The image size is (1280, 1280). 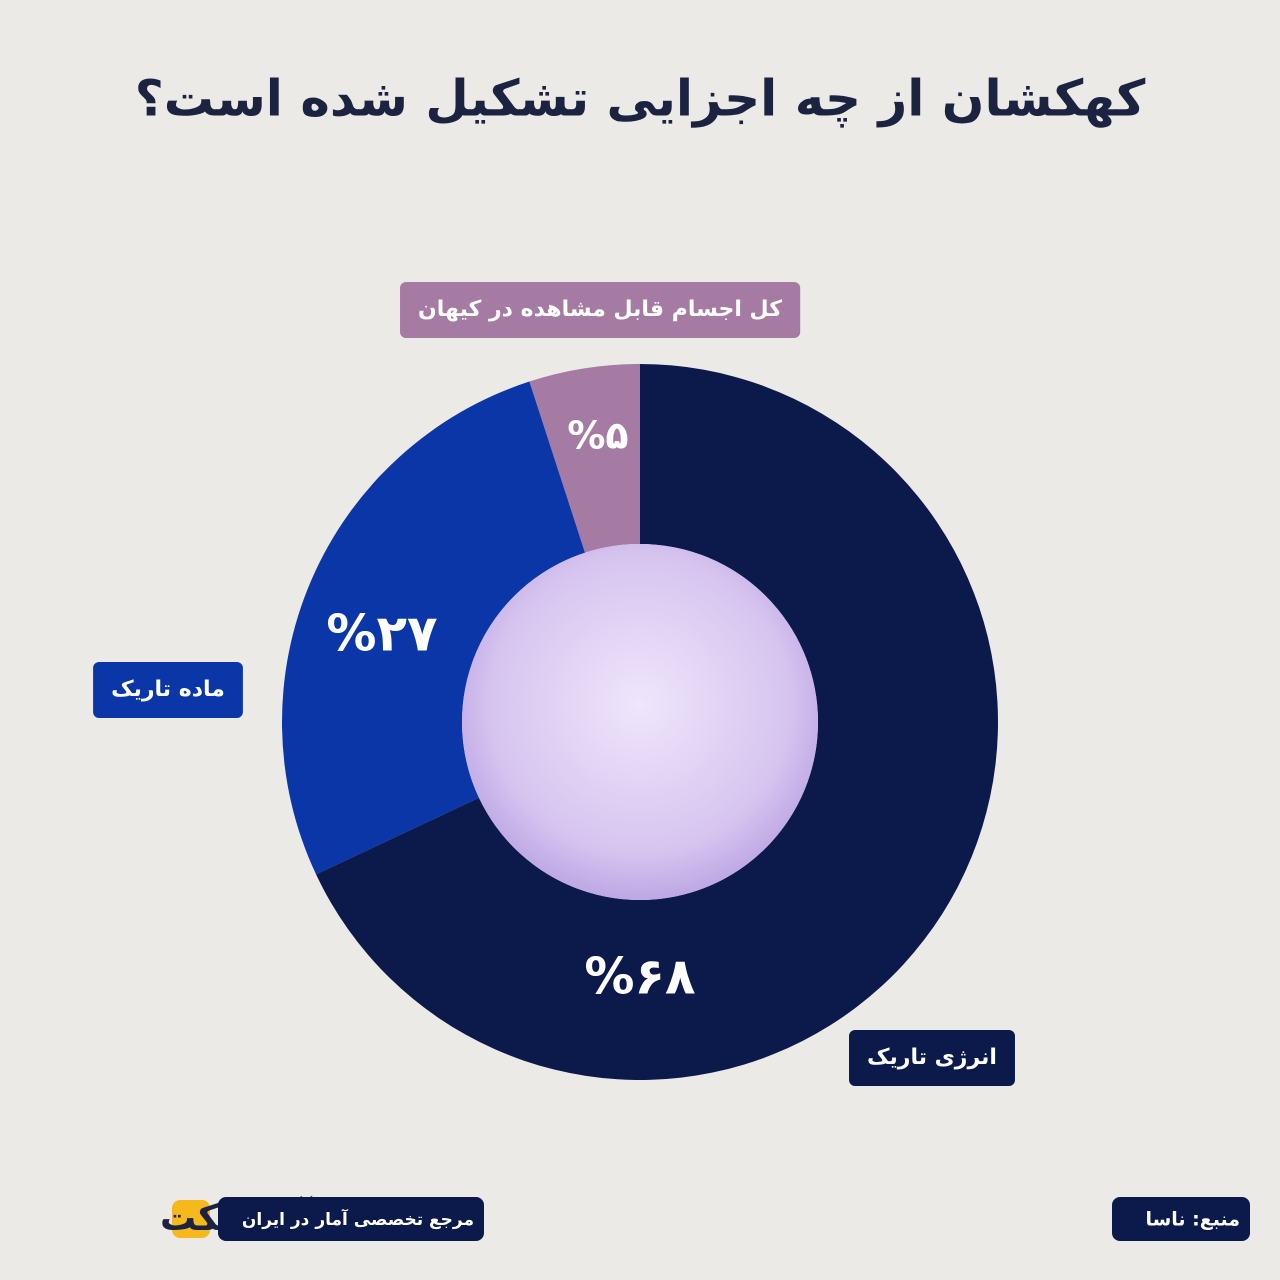 I want to click on chart-title: کهکشان از چه اجزایی تشکیل شده است؟, so click(x=640, y=99).